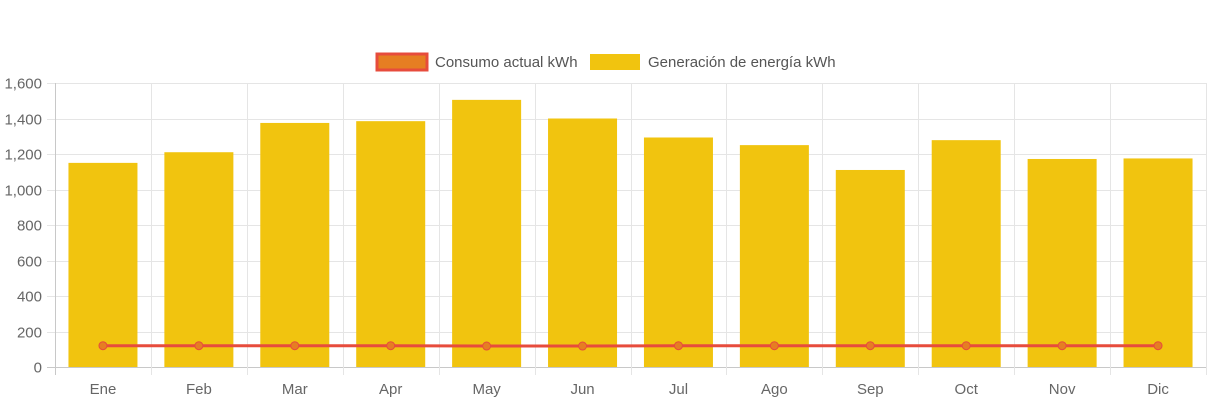 The image size is (1213, 403). Describe the element at coordinates (29, 226) in the screenshot. I see `y-tick-label: 800` at that location.